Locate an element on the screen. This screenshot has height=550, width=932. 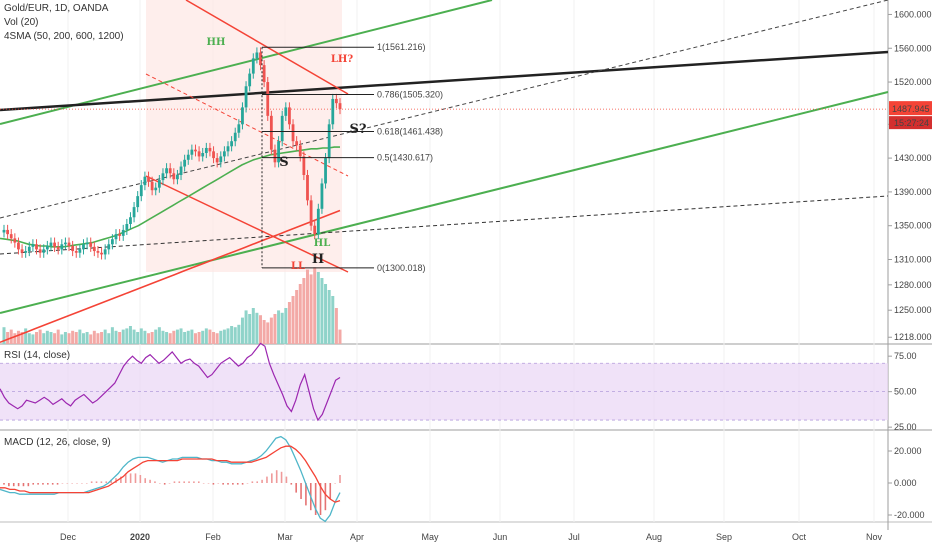
macd-line is located at coordinates (170, 479).